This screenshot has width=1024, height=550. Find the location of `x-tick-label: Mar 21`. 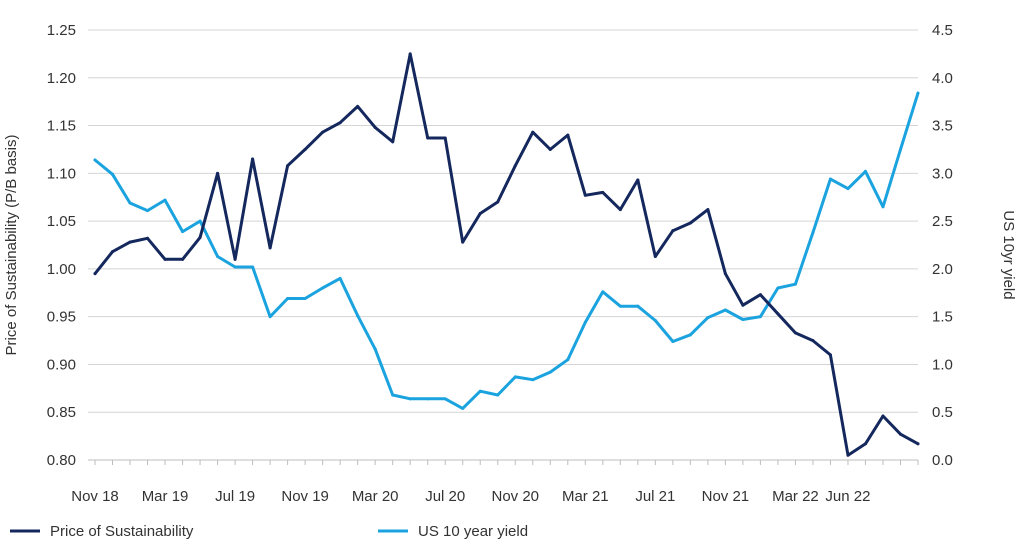

x-tick-label: Mar 21 is located at coordinates (585, 496).